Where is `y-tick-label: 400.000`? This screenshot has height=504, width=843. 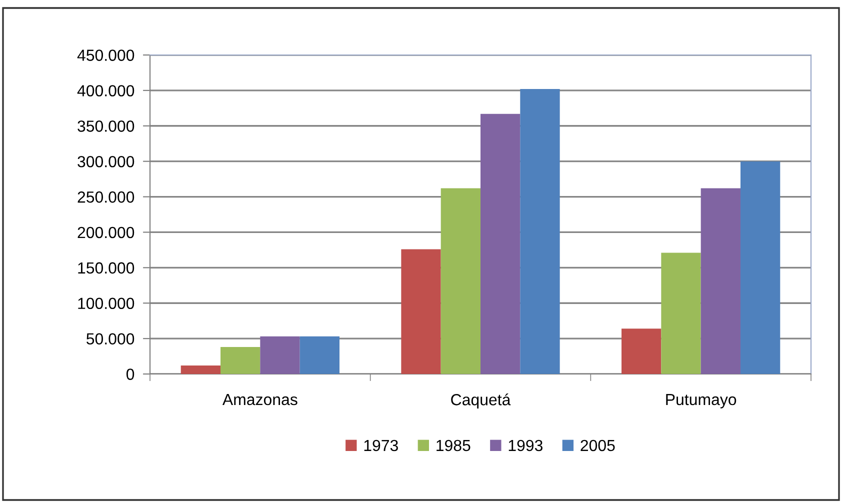 y-tick-label: 400.000 is located at coordinates (105, 90).